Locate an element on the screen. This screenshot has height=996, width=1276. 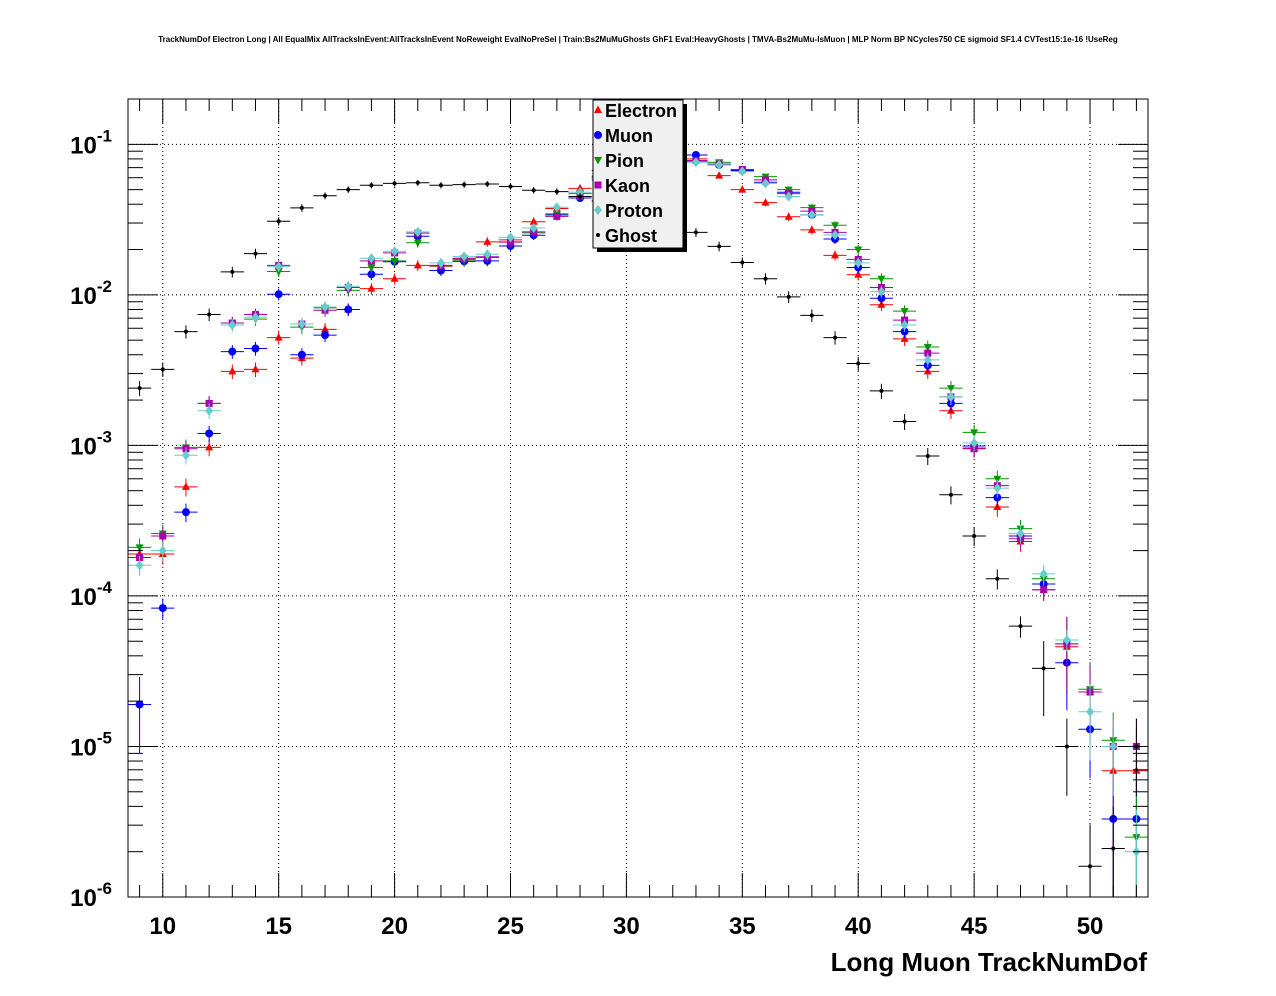
y-tick-label: 10⁻³ is located at coordinates (91, 443).